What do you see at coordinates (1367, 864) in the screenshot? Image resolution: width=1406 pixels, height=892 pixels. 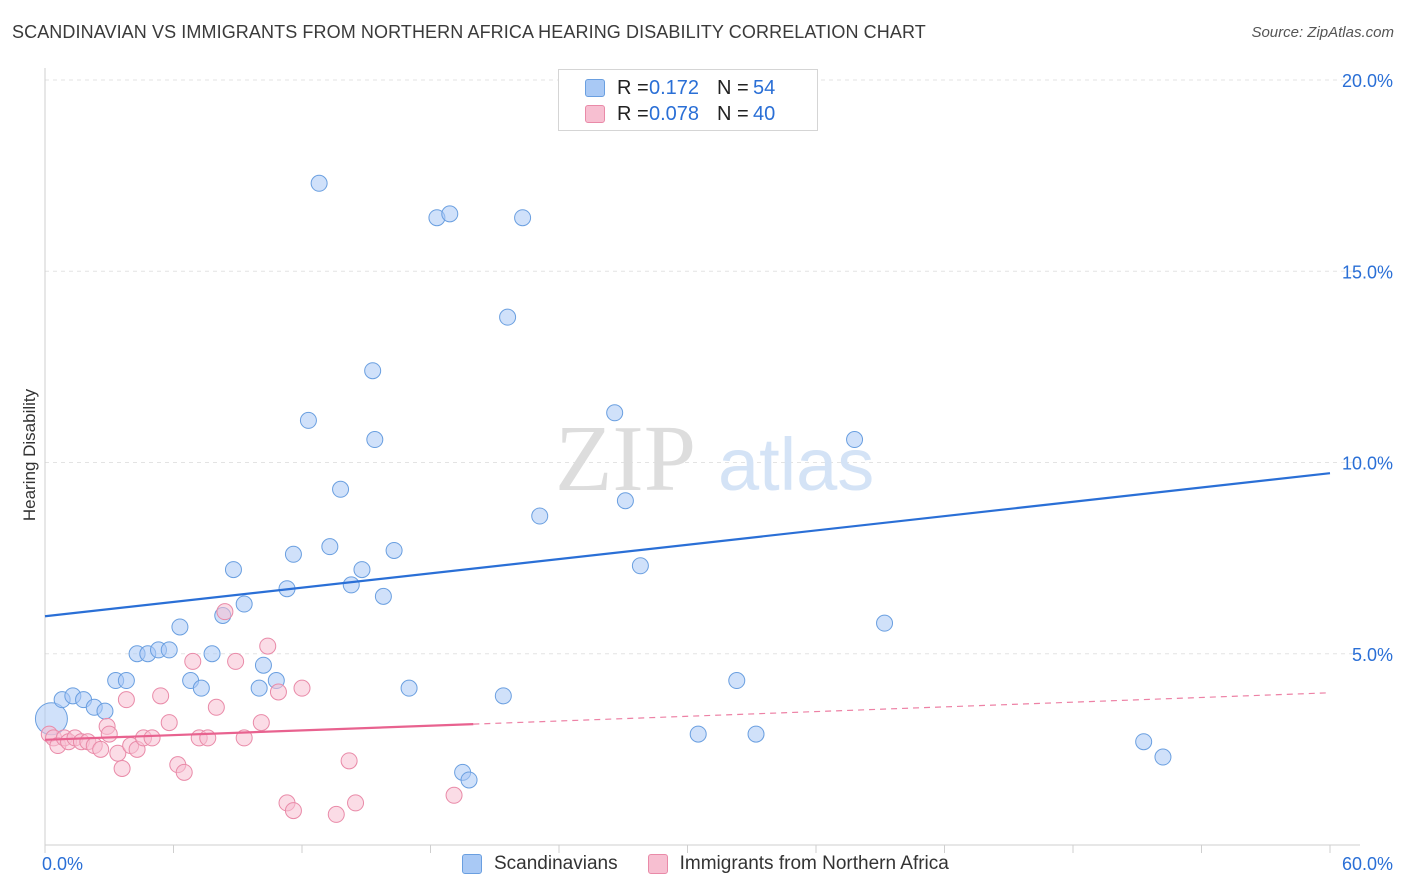 I see `x-tick-label: 60.0%` at bounding box center [1367, 864].